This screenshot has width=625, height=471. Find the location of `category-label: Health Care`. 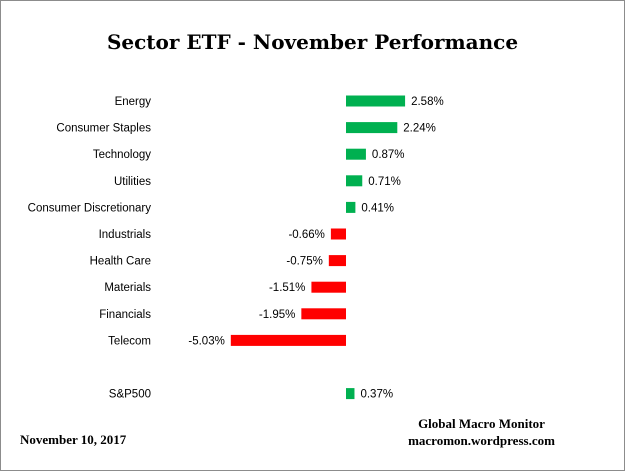

category-label: Health Care is located at coordinates (120, 262).